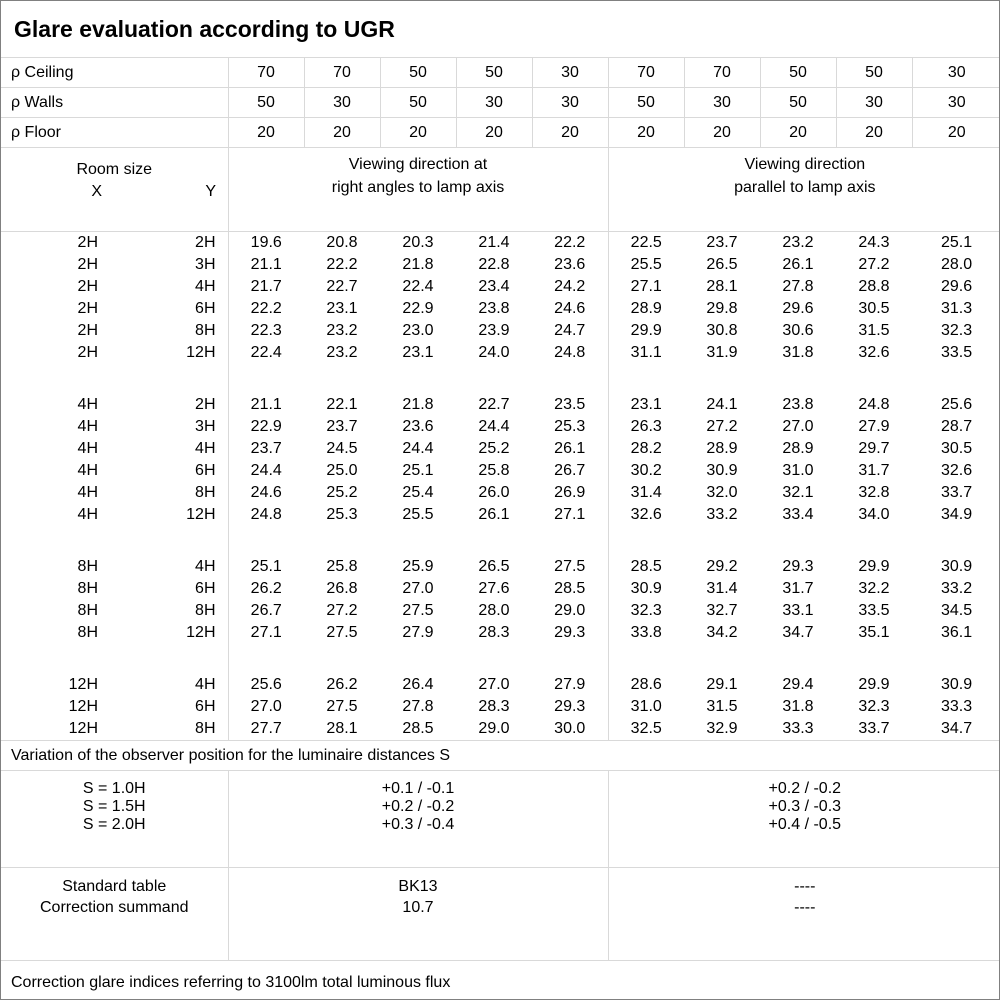 The height and width of the screenshot is (1000, 1000). Describe the element at coordinates (645, 405) in the screenshot. I see `ugr-value-parallel: 23.1` at that location.